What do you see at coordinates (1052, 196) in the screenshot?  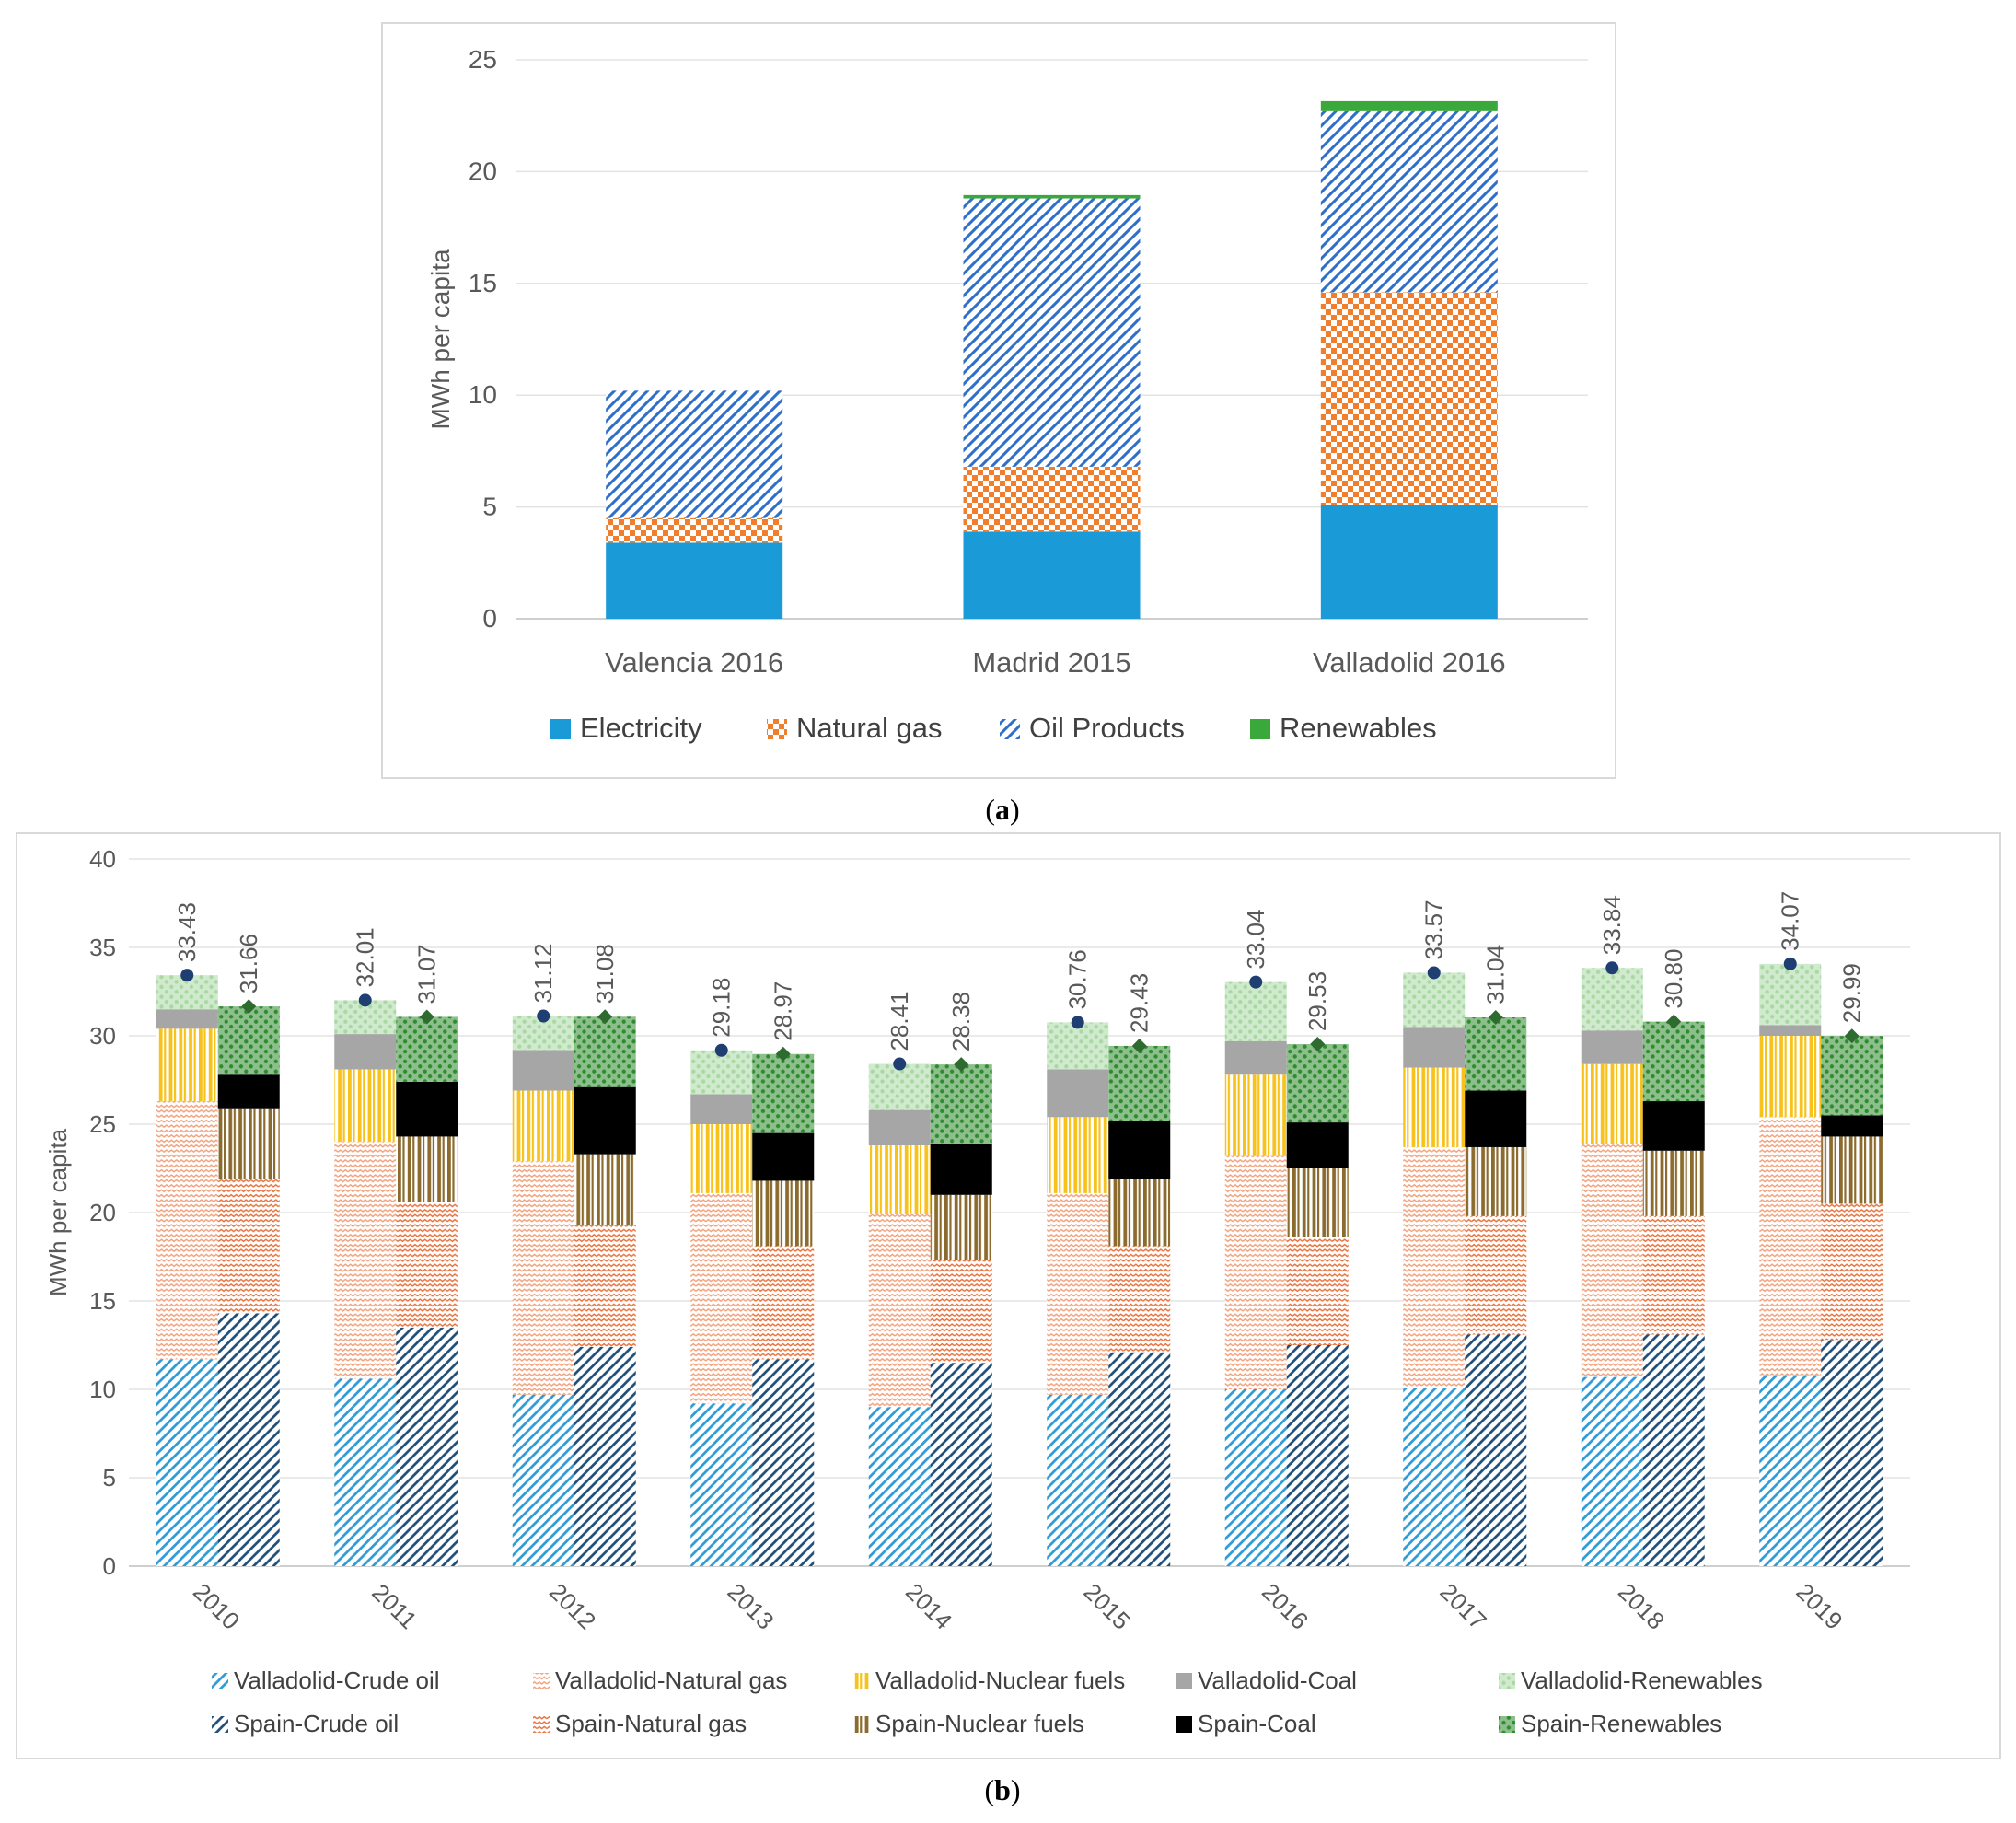 I see `bar-segment-renewables` at bounding box center [1052, 196].